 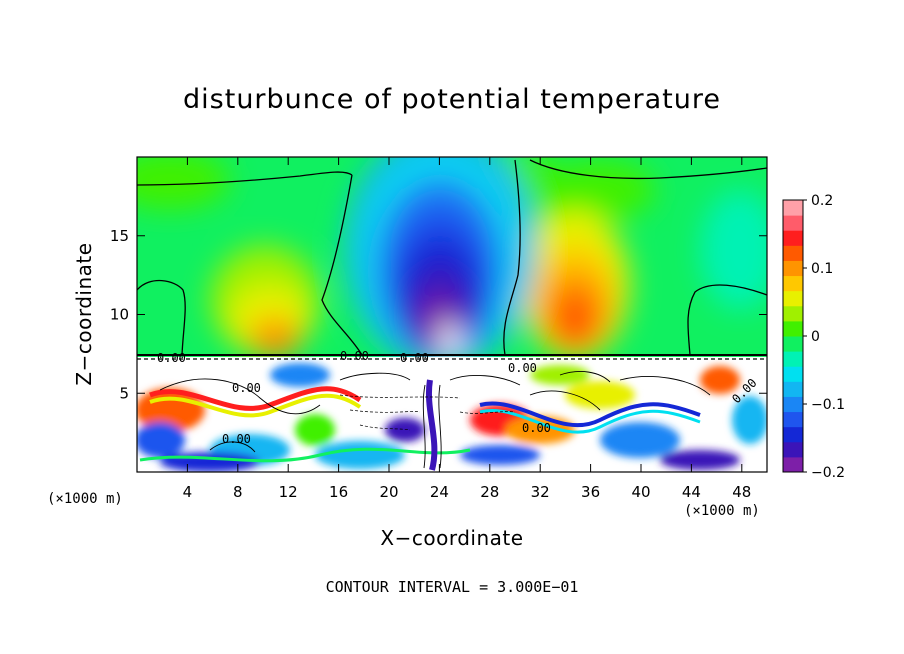 I want to click on colorbar: 0.2 0.1 0 −0.1 −0.2, so click(x=813, y=337).